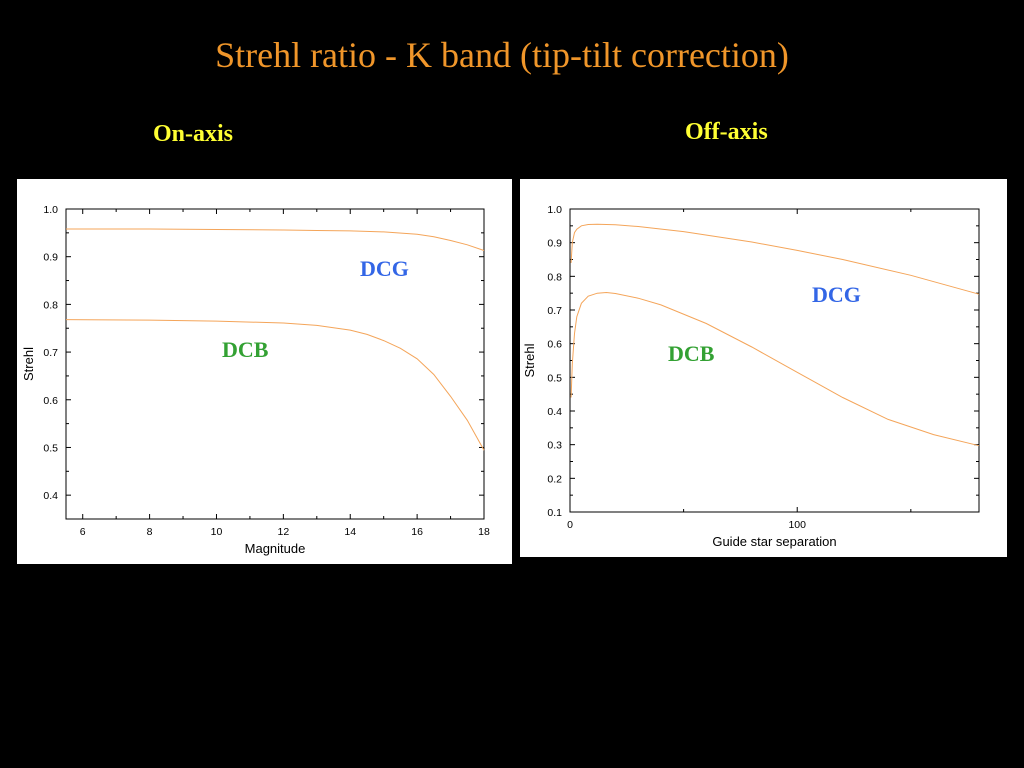 The height and width of the screenshot is (768, 1024). Describe the element at coordinates (775, 369) in the screenshot. I see `chart-off-axis-series-dcb-line` at that location.